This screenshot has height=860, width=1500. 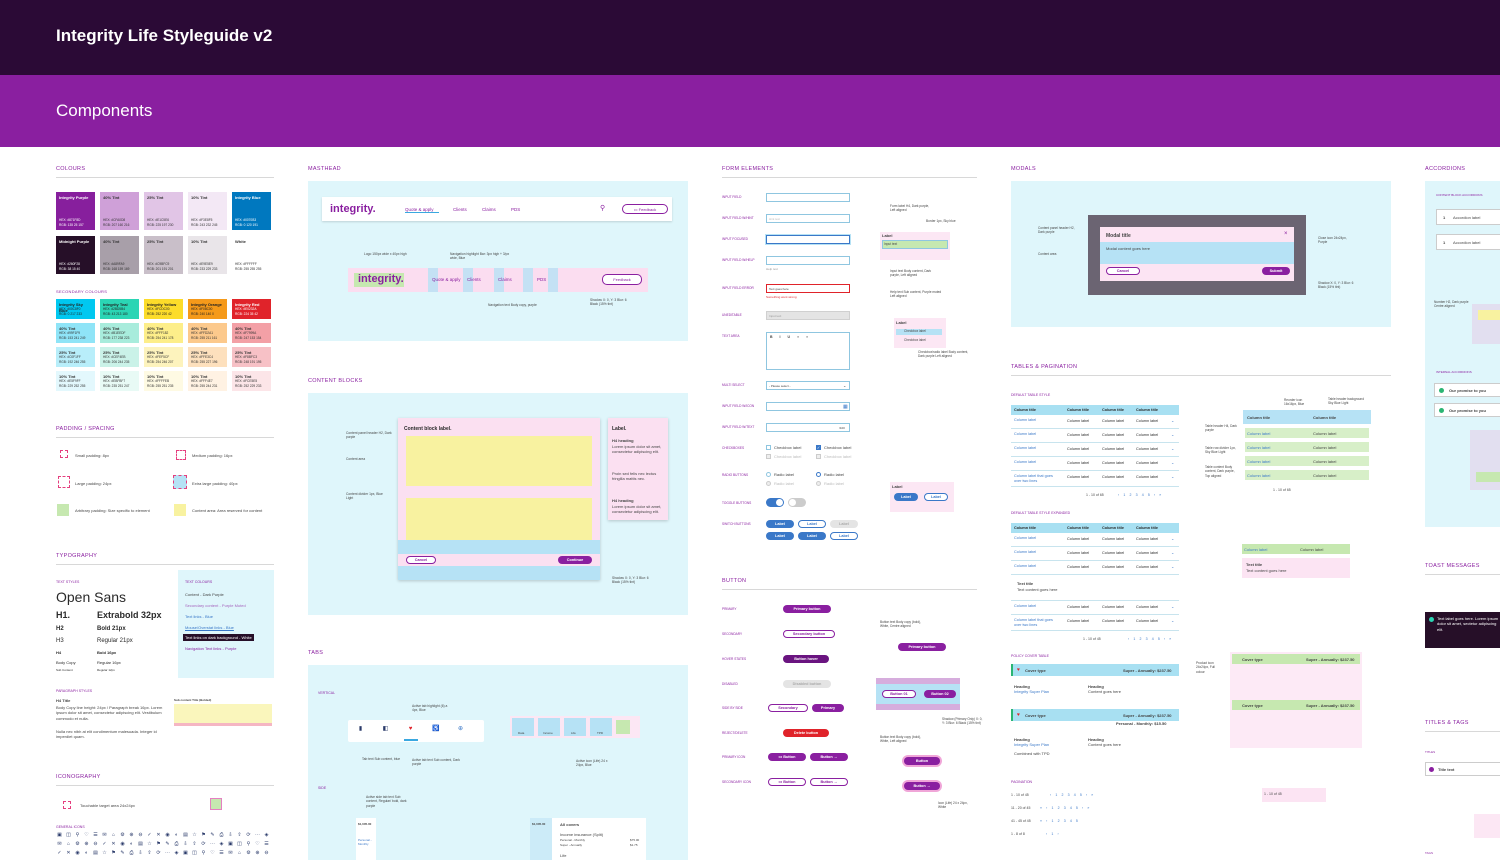 What do you see at coordinates (489, 209) in the screenshot?
I see `nav-claims: Claims` at bounding box center [489, 209].